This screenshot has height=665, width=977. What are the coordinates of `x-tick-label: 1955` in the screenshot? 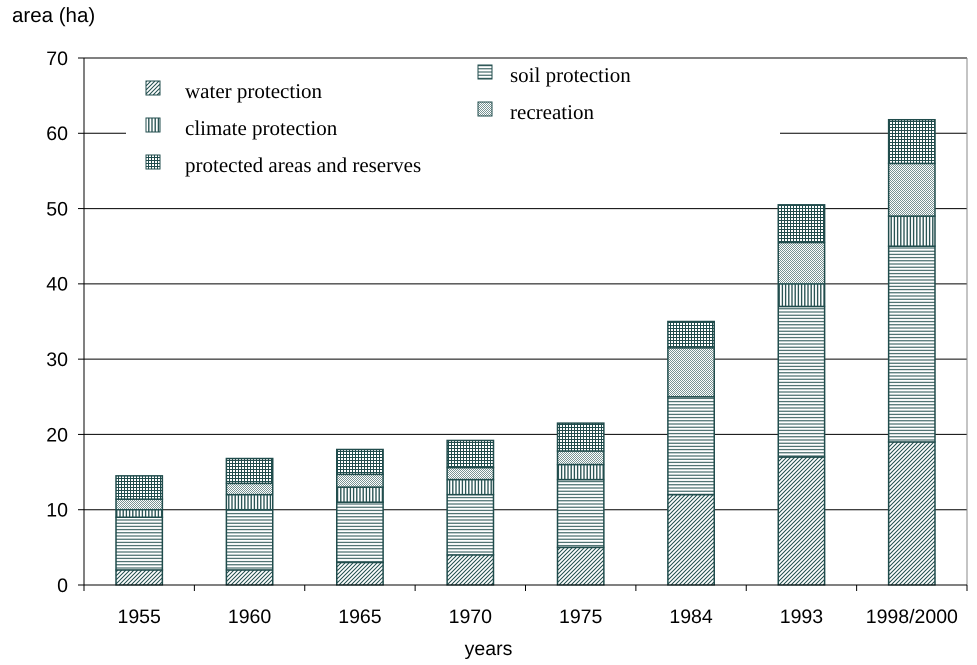 It's located at (139, 617).